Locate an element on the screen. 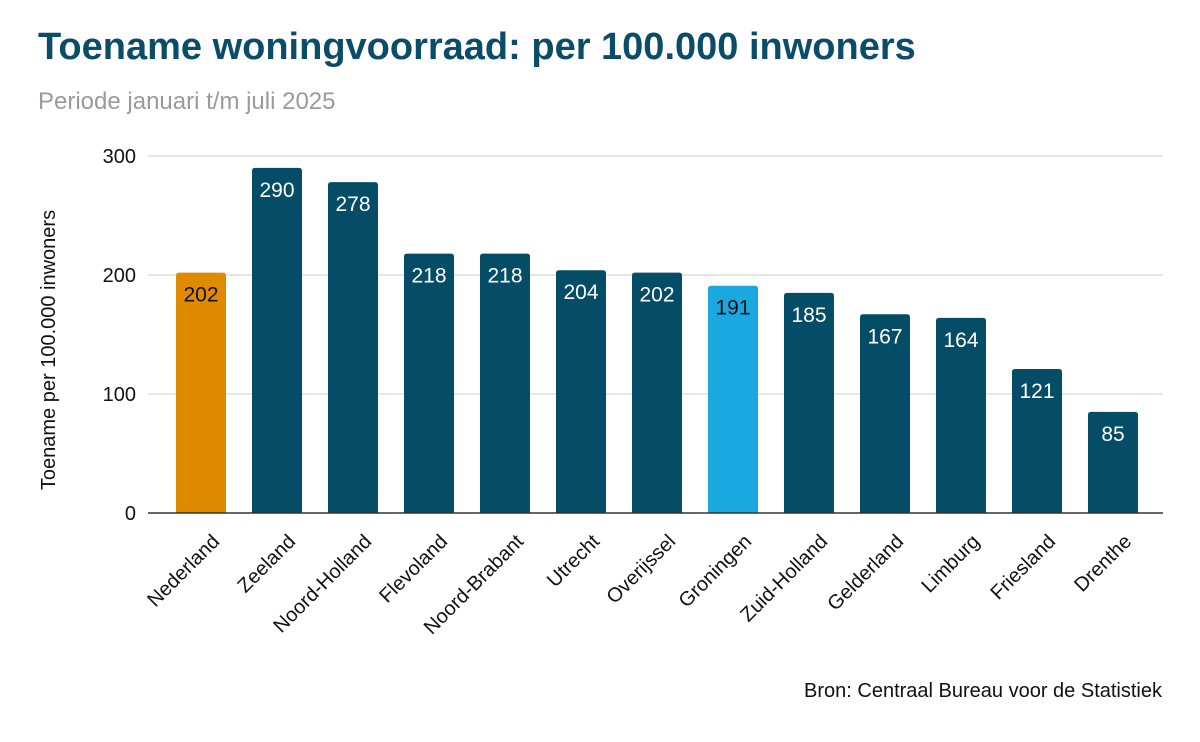  value-label: 204 is located at coordinates (580, 292).